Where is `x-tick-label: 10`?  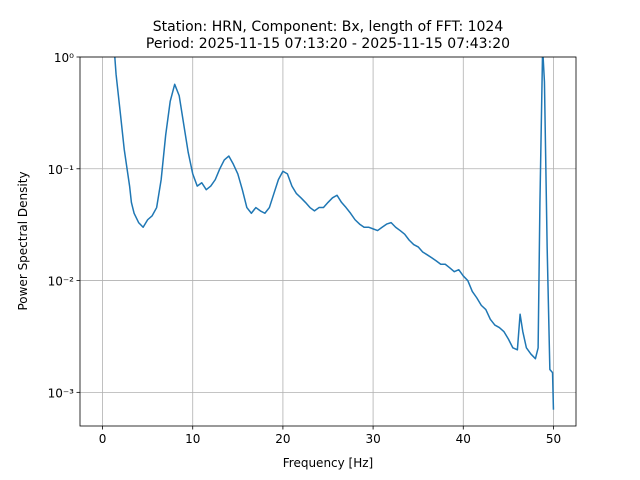
x-tick-label: 10 is located at coordinates (192, 439).